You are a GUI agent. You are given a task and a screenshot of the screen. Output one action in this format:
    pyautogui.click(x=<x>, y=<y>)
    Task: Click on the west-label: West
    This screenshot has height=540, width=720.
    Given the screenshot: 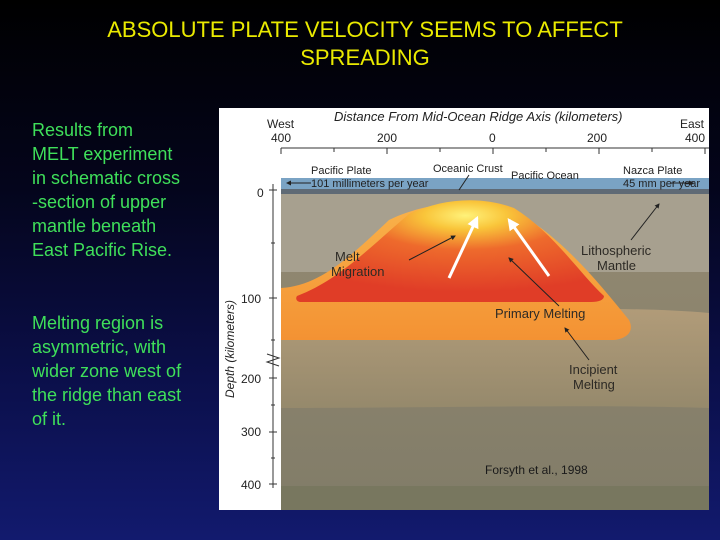 What is the action you would take?
    pyautogui.click(x=281, y=124)
    